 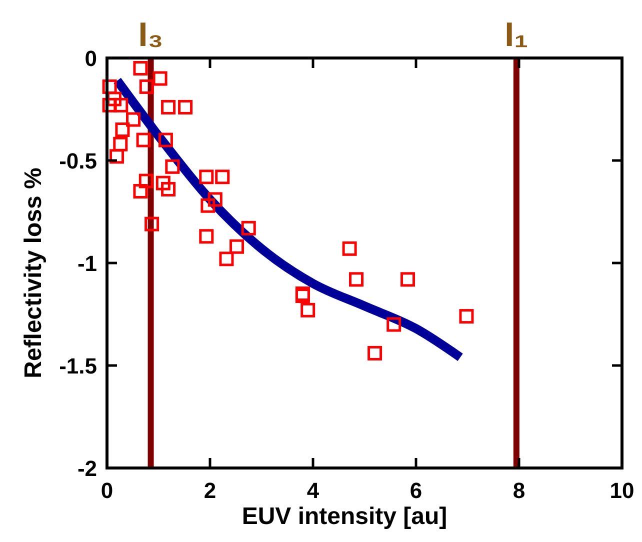 What do you see at coordinates (519, 490) in the screenshot?
I see `x-tick-label: 8` at bounding box center [519, 490].